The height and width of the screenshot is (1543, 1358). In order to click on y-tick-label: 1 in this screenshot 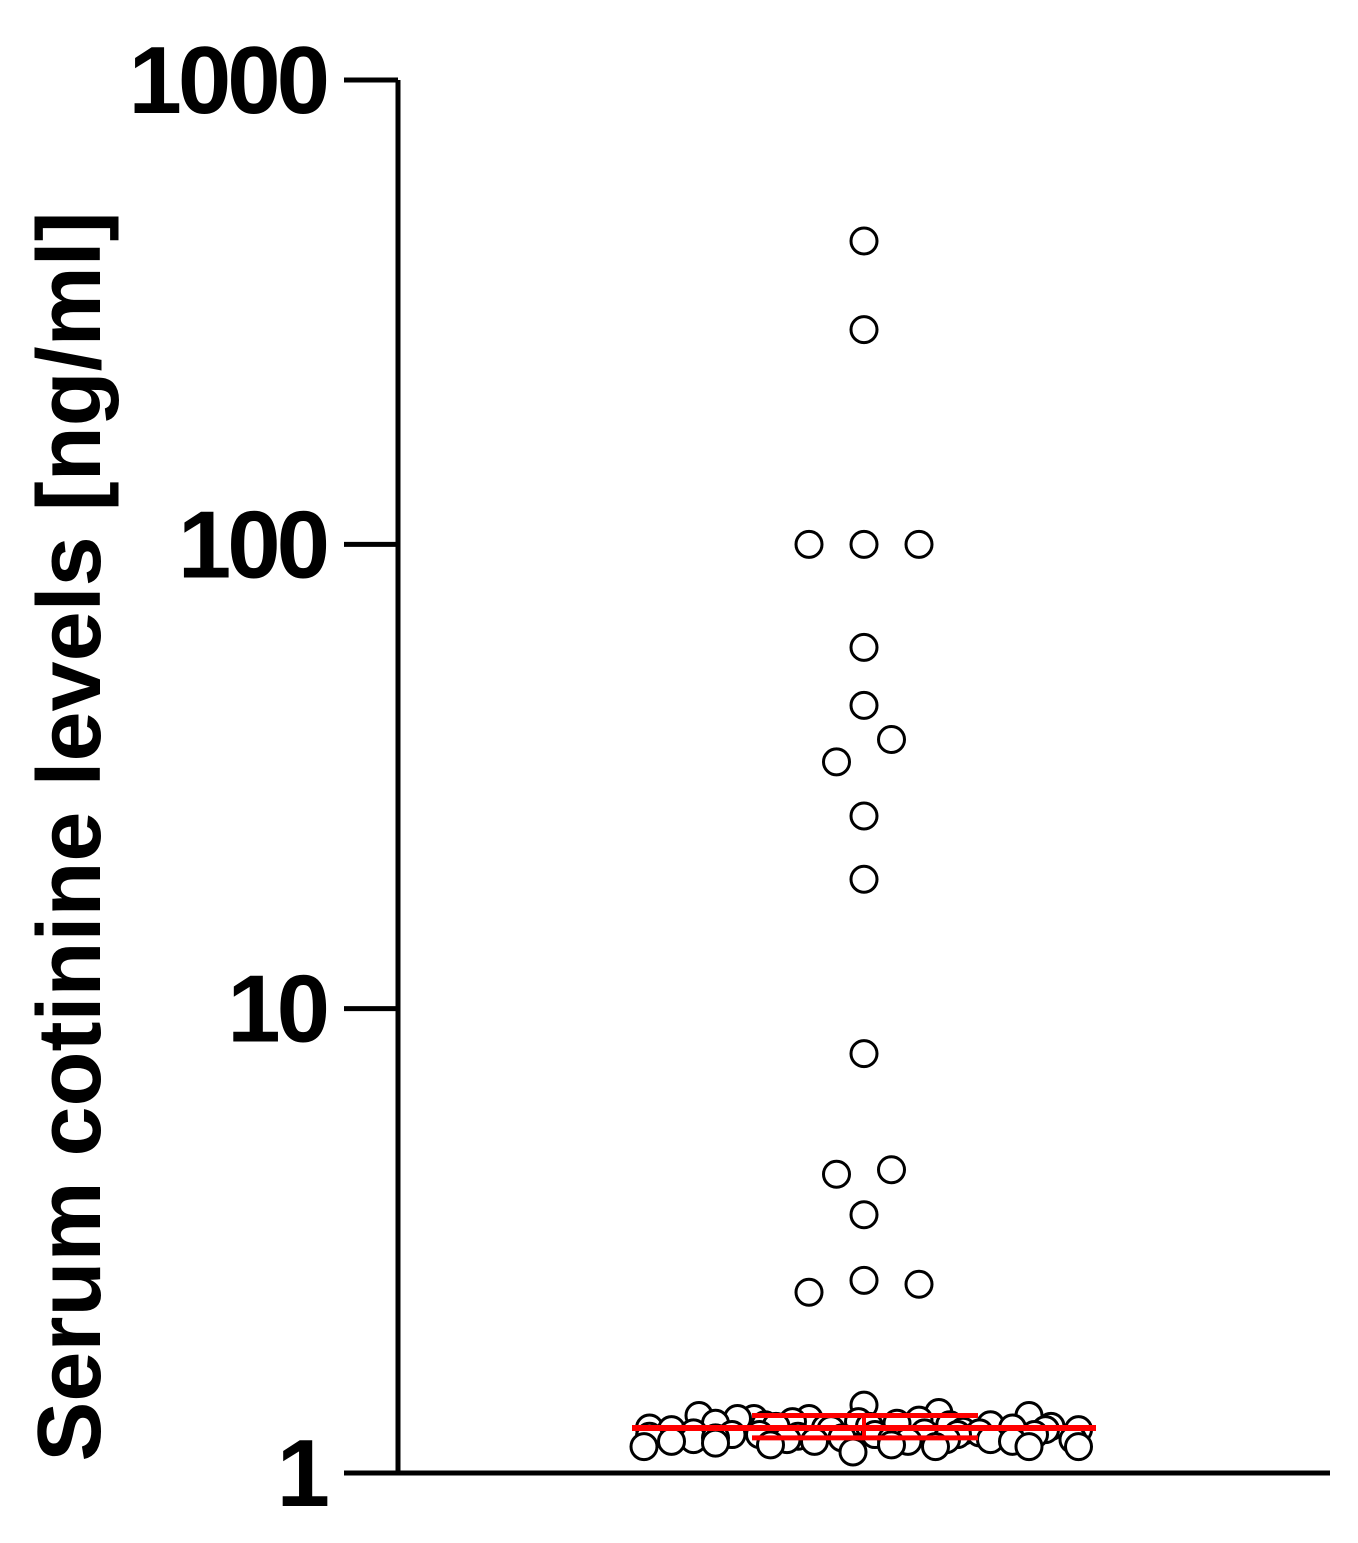, I will do `click(302, 1473)`.